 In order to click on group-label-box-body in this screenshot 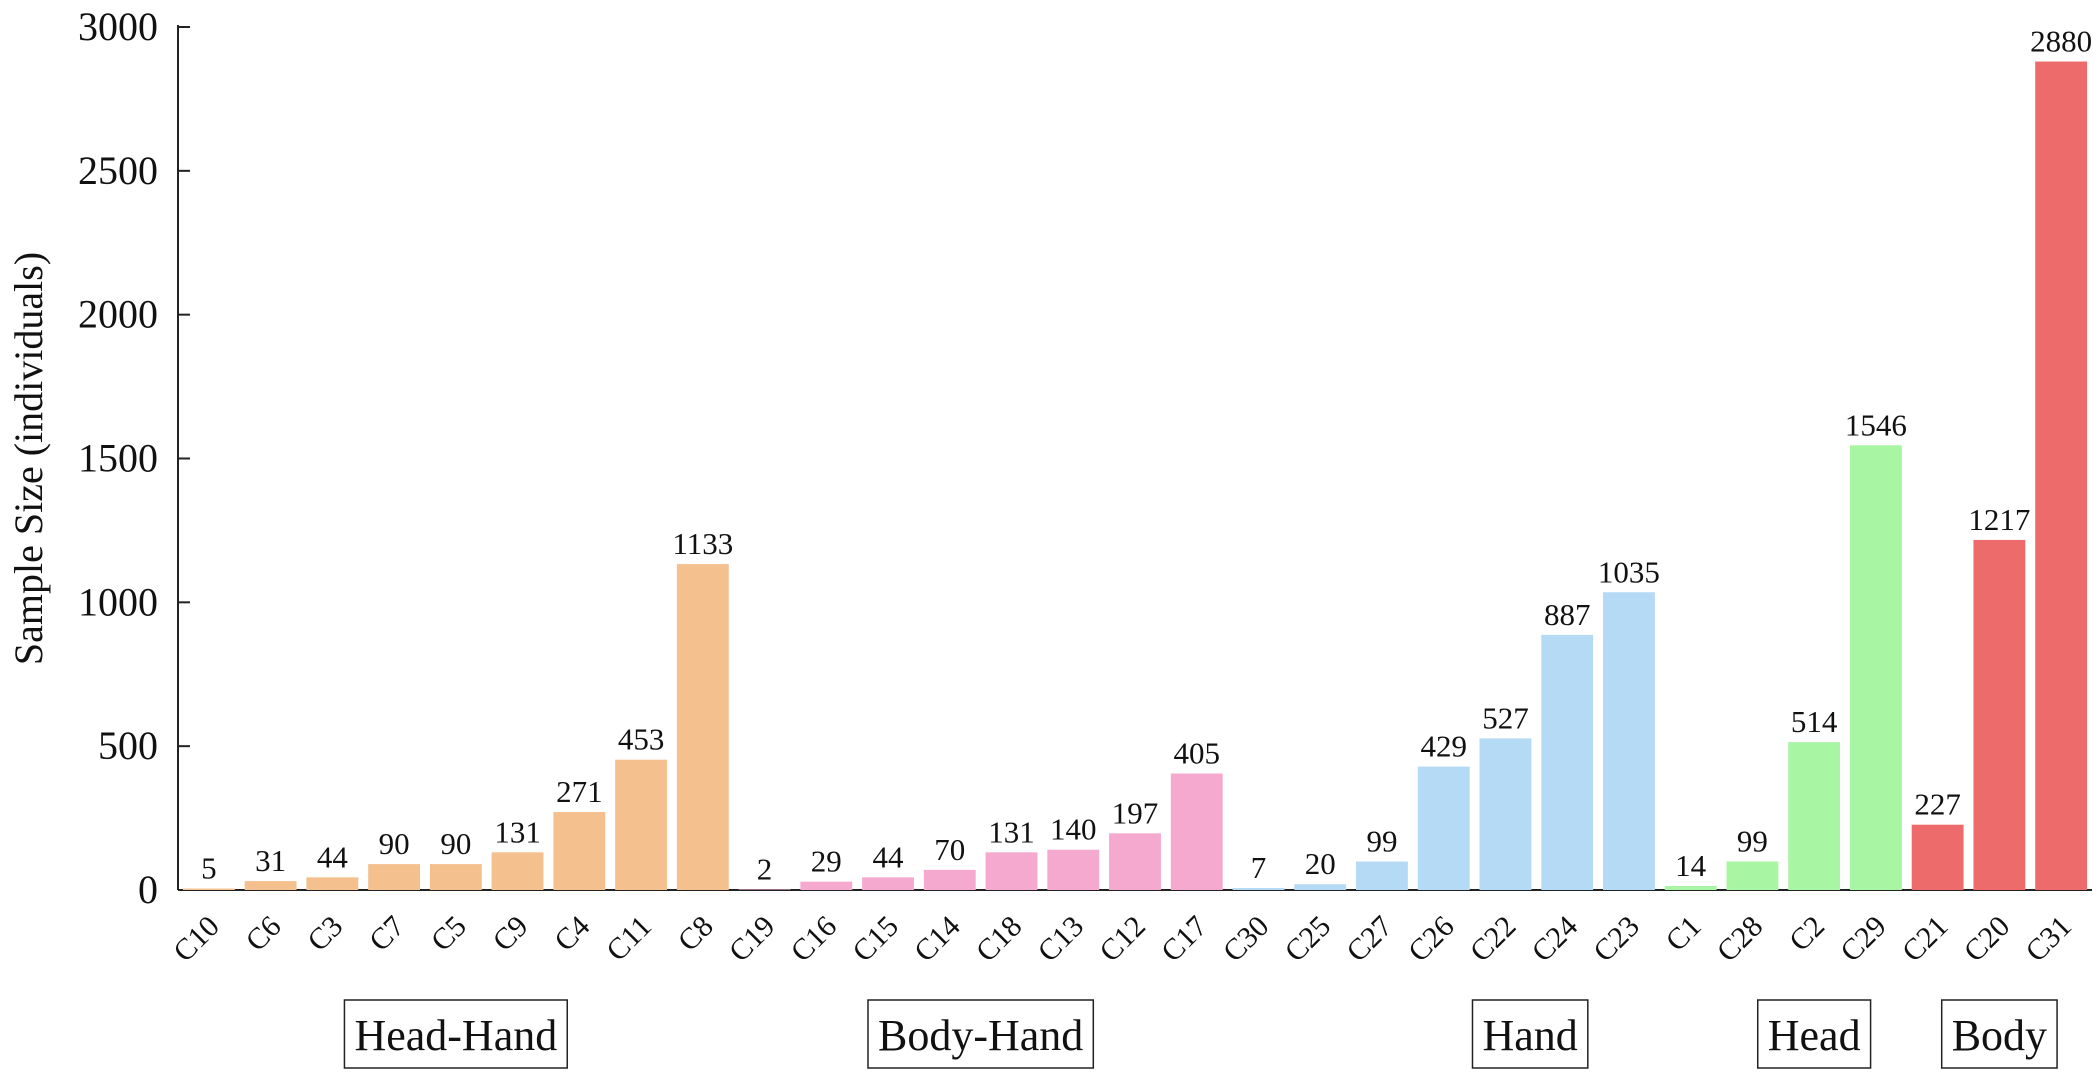, I will do `click(1999, 1034)`.